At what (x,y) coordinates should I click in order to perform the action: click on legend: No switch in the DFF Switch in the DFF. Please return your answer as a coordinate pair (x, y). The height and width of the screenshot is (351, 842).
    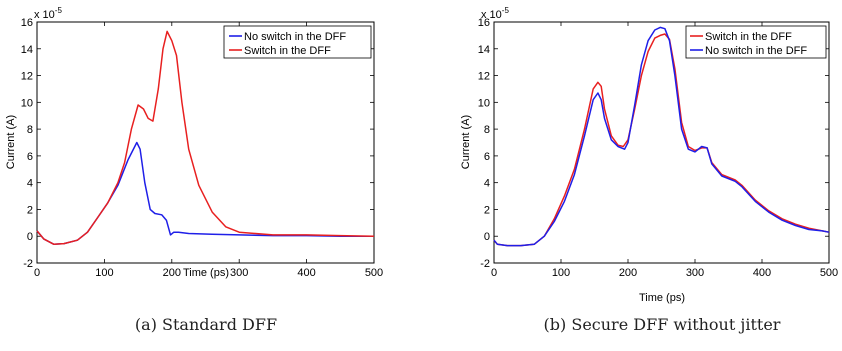
    Looking at the image, I should click on (297, 42).